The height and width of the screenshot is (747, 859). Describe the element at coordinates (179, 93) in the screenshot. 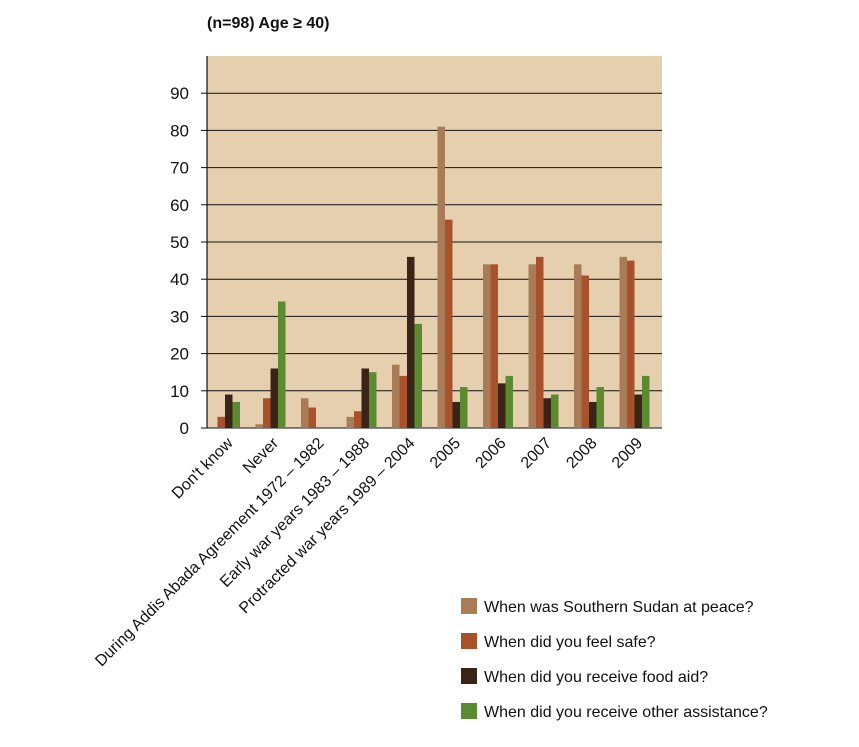

I see `y-tick-label: 90` at that location.